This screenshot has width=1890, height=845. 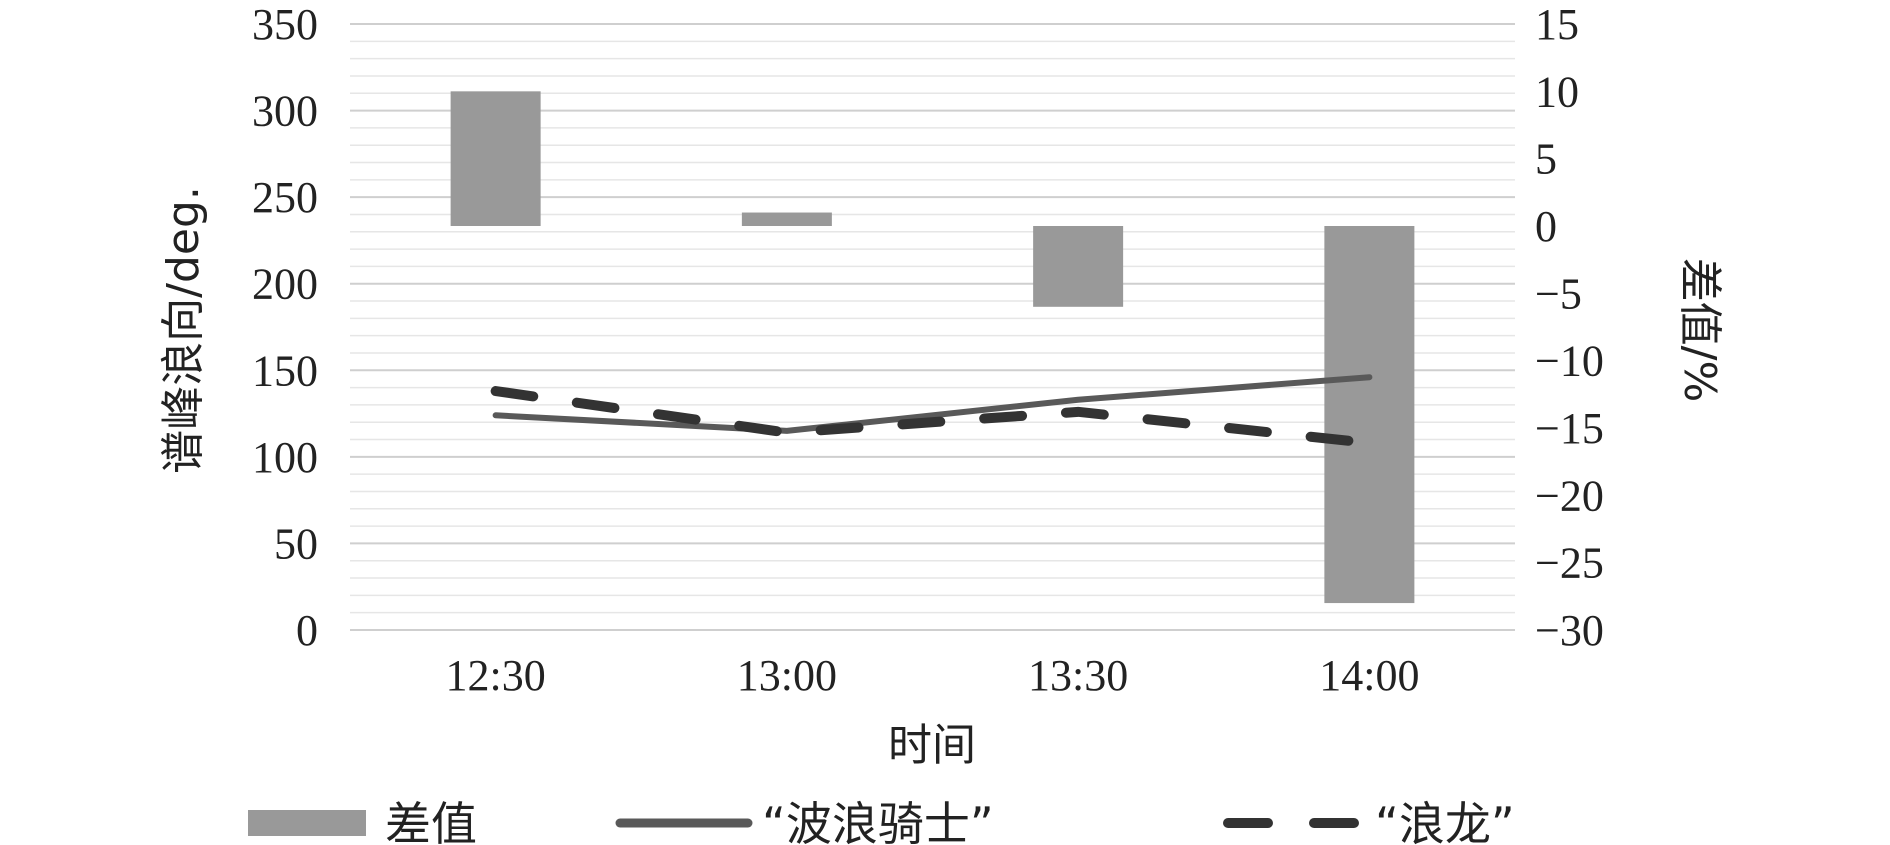 What do you see at coordinates (1569, 495) in the screenshot?
I see `right-tick-label: −20` at bounding box center [1569, 495].